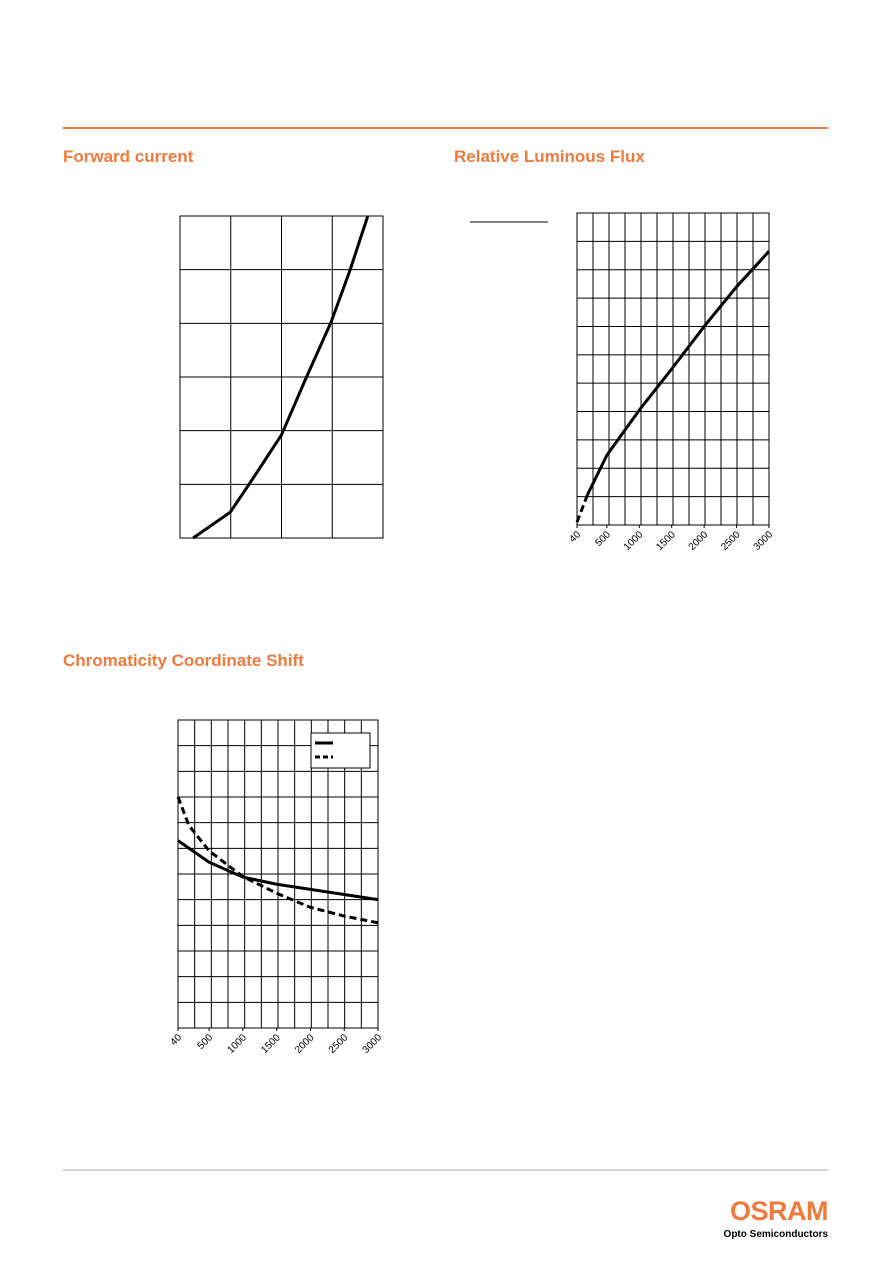 The width and height of the screenshot is (892, 1266). Describe the element at coordinates (128, 156) in the screenshot. I see `chart-title: Forward current` at that location.